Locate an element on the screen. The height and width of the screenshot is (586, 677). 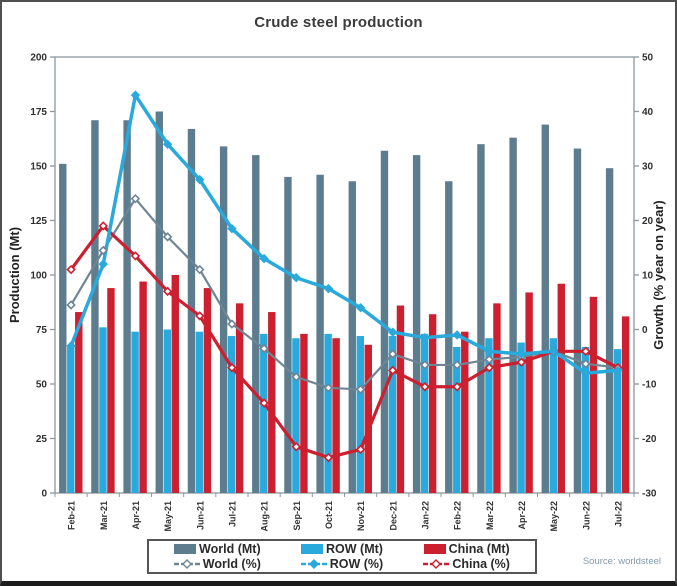
marker-world--Feb-22 is located at coordinates (457, 365).